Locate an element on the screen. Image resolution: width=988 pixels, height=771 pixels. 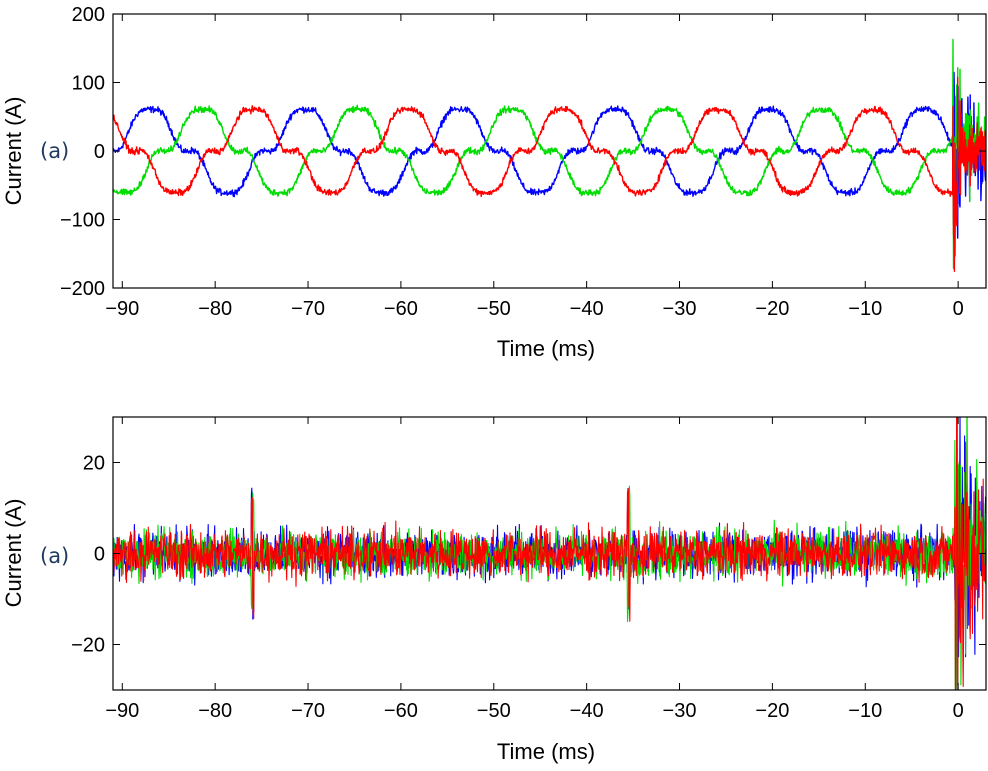
x-axis-label-top: Time (ms) is located at coordinates (546, 348).